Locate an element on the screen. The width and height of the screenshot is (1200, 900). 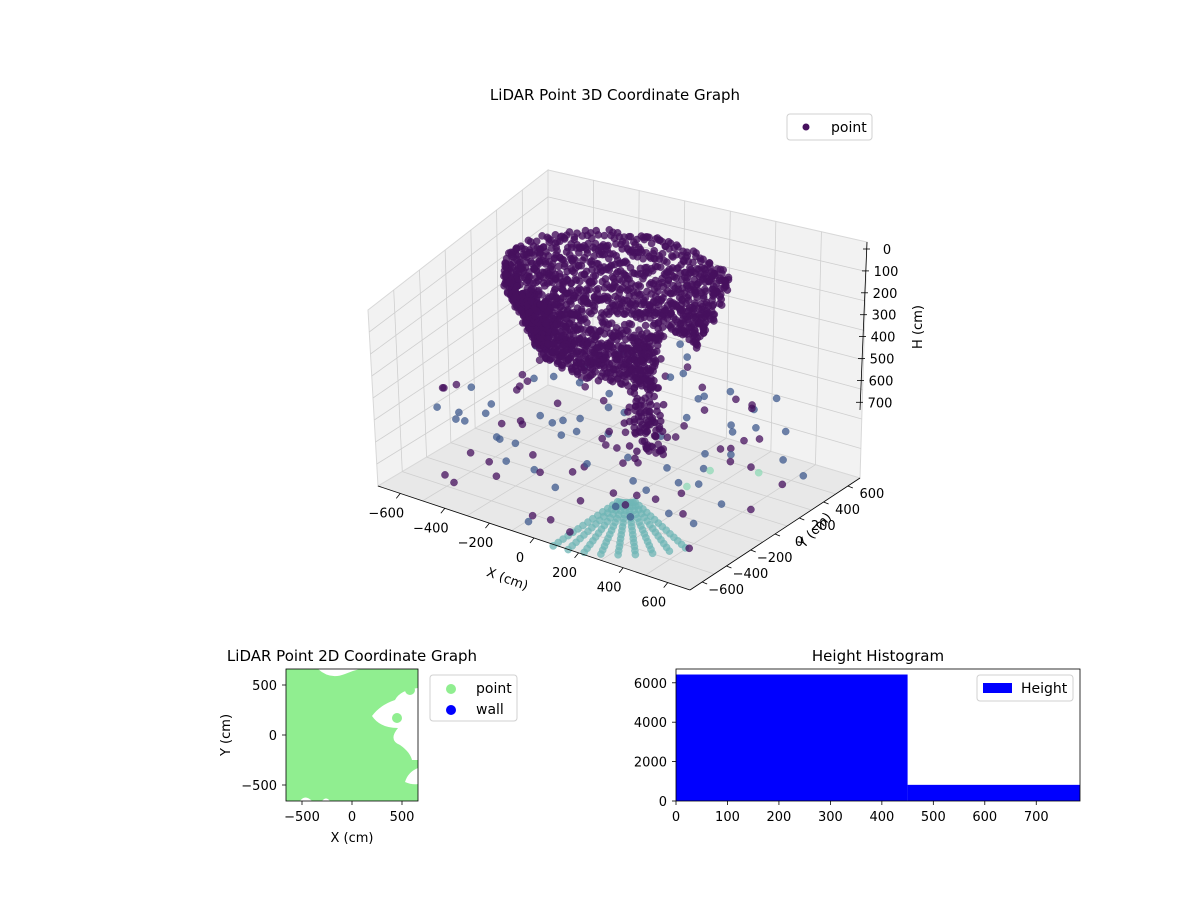
x-tick-label-2d: −500 is located at coordinates (302, 817).